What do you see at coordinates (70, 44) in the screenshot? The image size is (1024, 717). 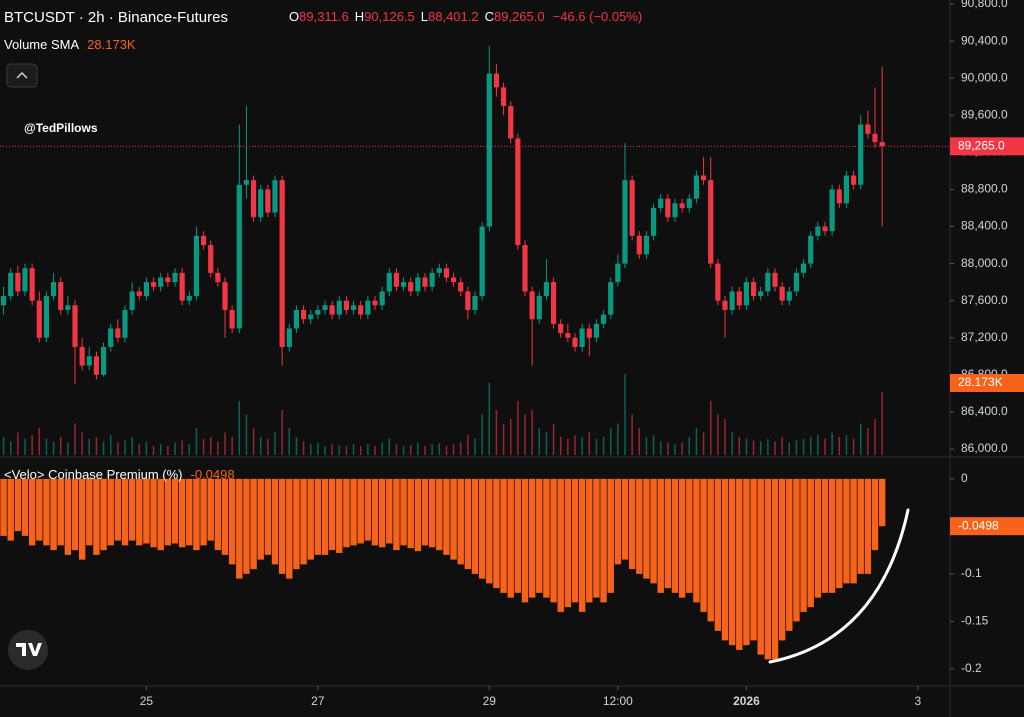 I see `volume-legend: Volume SMA 28.173K` at bounding box center [70, 44].